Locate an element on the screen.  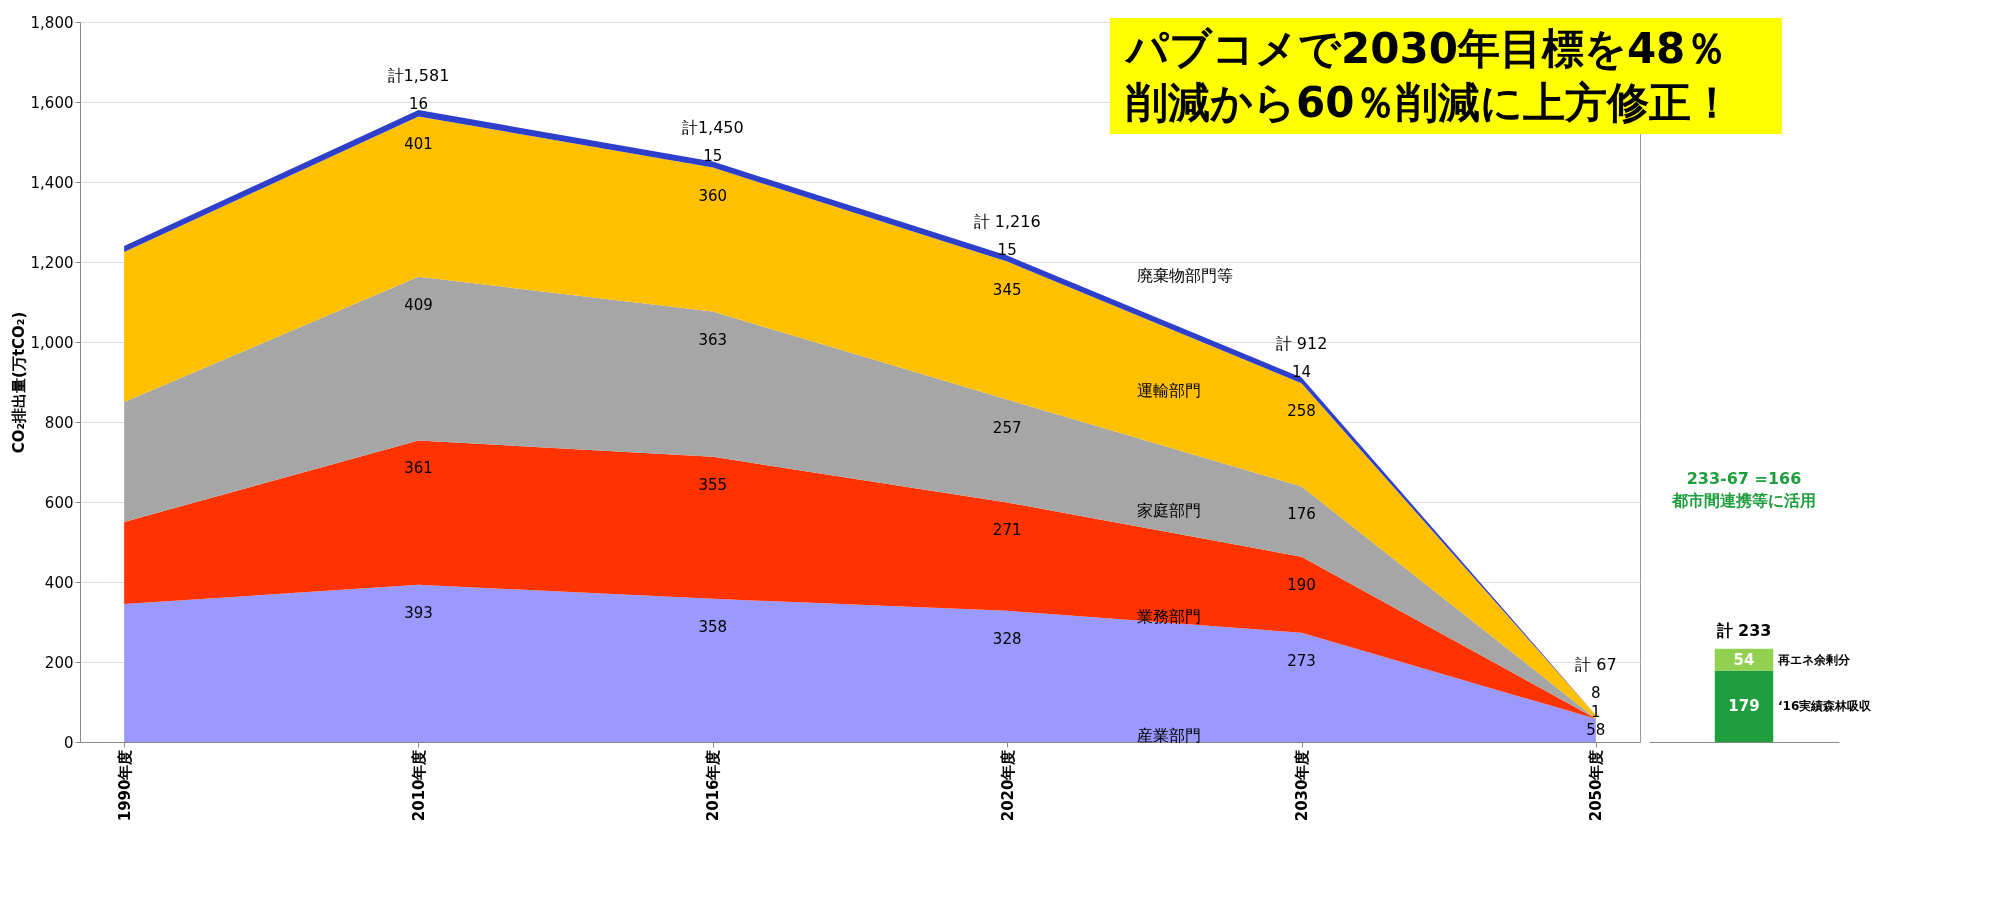
data-label: 1 is located at coordinates (1596, 712).